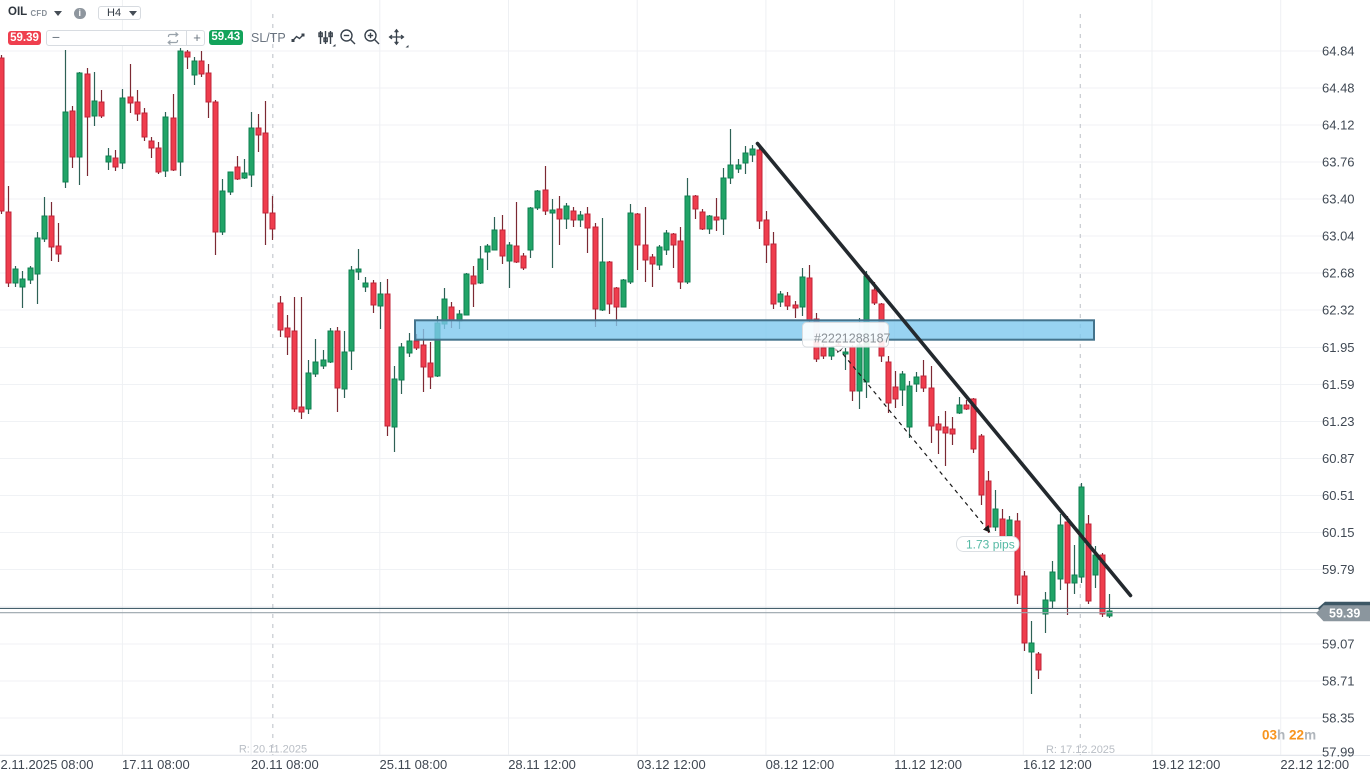 The width and height of the screenshot is (1370, 783). What do you see at coordinates (852, 339) in the screenshot?
I see `svg-text: #2221288187` at bounding box center [852, 339].